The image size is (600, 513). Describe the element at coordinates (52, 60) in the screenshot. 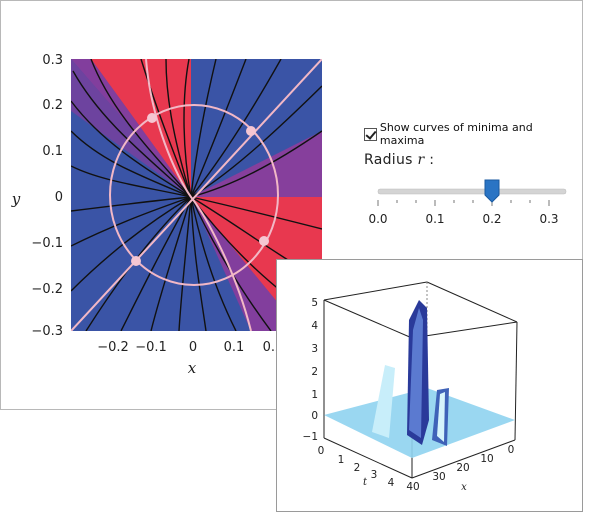

I see `y-tick-label: 0.3` at that location.